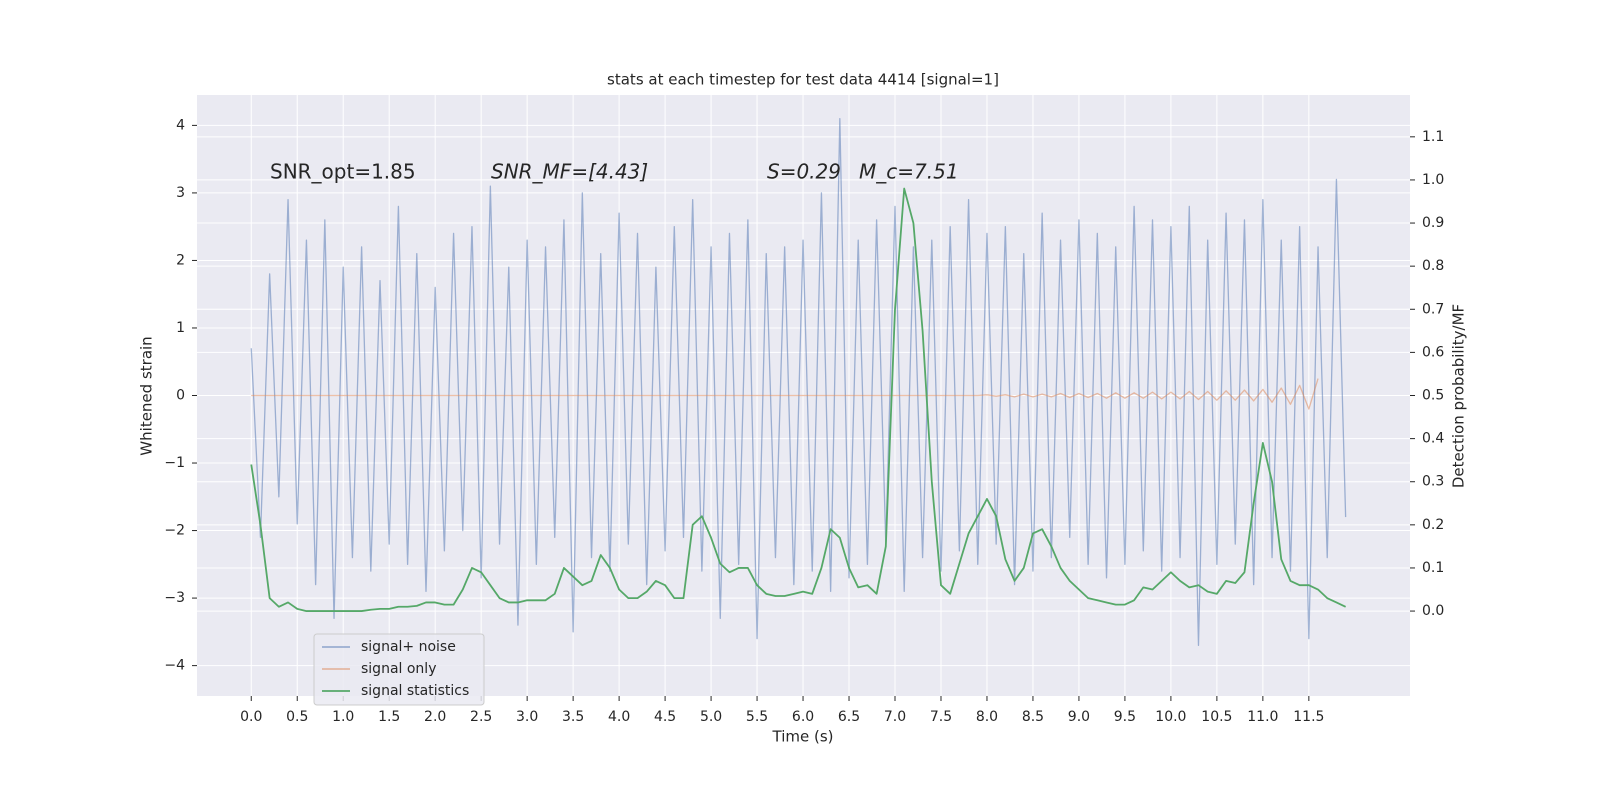 The image size is (1600, 800). I want to click on y2-tick-label: 0.1, so click(1433, 568).